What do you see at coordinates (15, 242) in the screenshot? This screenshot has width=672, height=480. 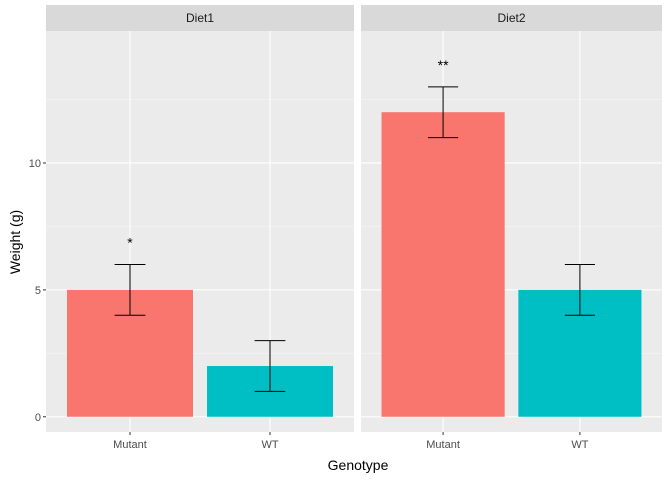 I see `y-axis-title: Weight (g)` at bounding box center [15, 242].